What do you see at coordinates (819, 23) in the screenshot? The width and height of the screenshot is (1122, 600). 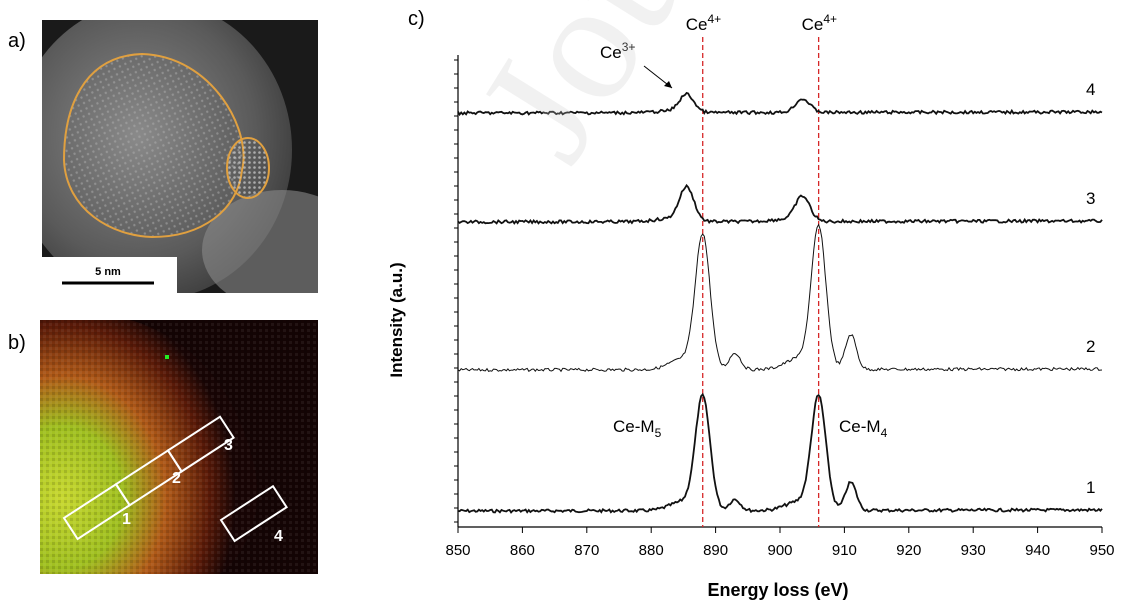 I see `ce4-label-2: Ce4+` at bounding box center [819, 23].